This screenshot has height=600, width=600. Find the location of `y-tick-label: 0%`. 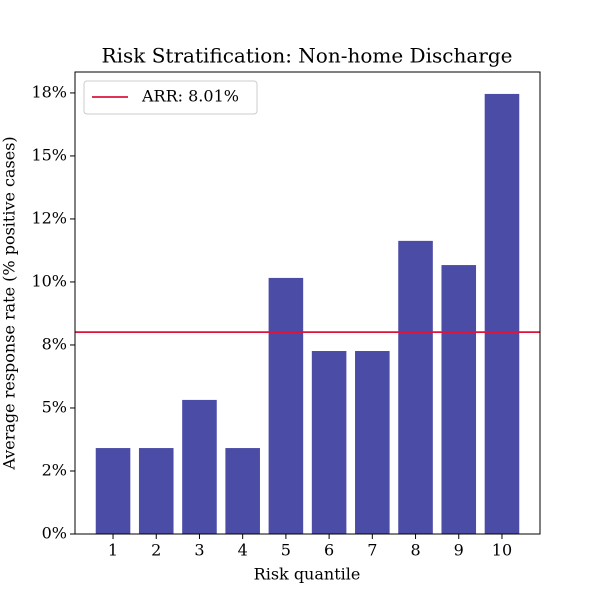

y-tick-label: 0% is located at coordinates (54, 533).